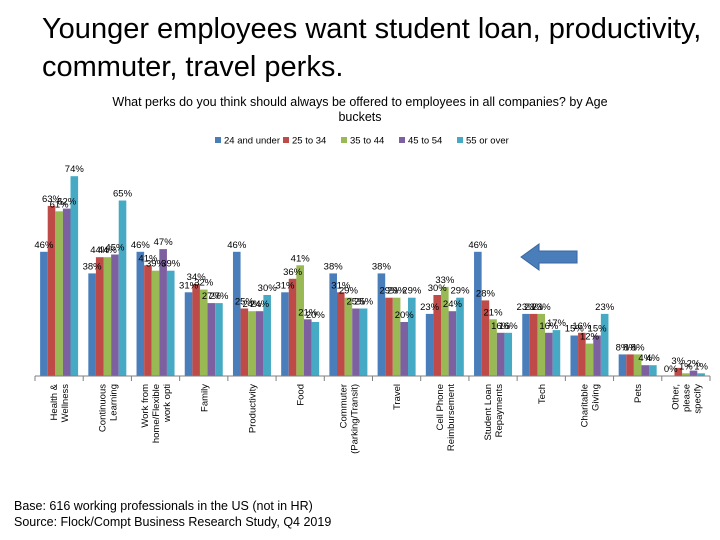 This screenshot has height=540, width=720. I want to click on data-label: 36%, so click(293, 272).